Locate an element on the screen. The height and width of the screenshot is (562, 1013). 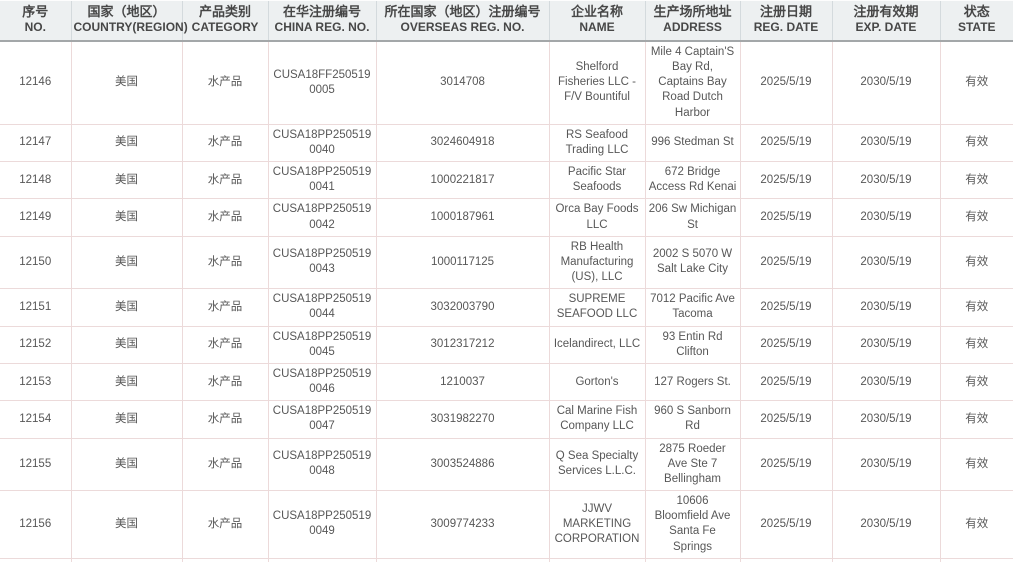
cell-no: 12152 is located at coordinates (36, 344).